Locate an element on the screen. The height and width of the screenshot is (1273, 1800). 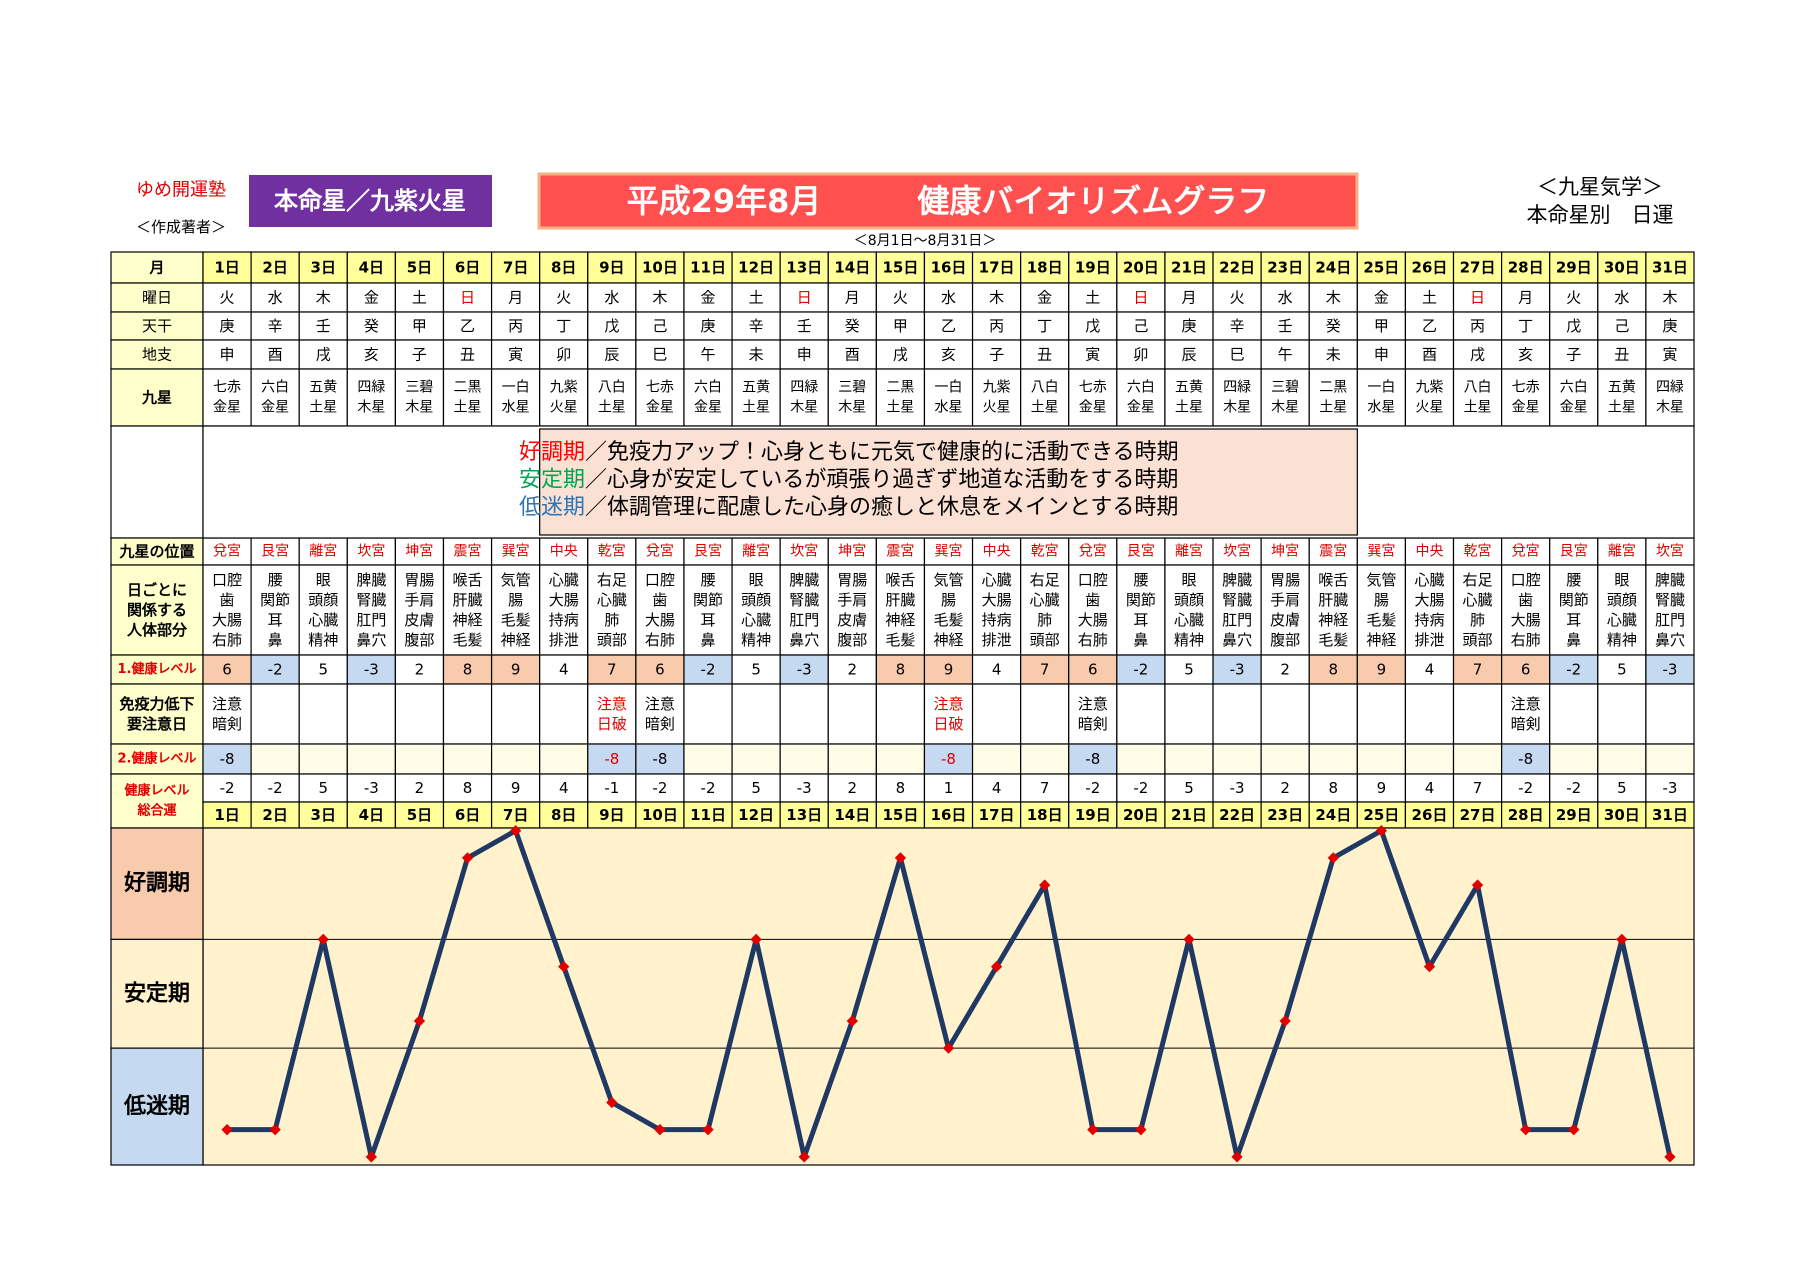
health-level: 8 is located at coordinates (901, 670).